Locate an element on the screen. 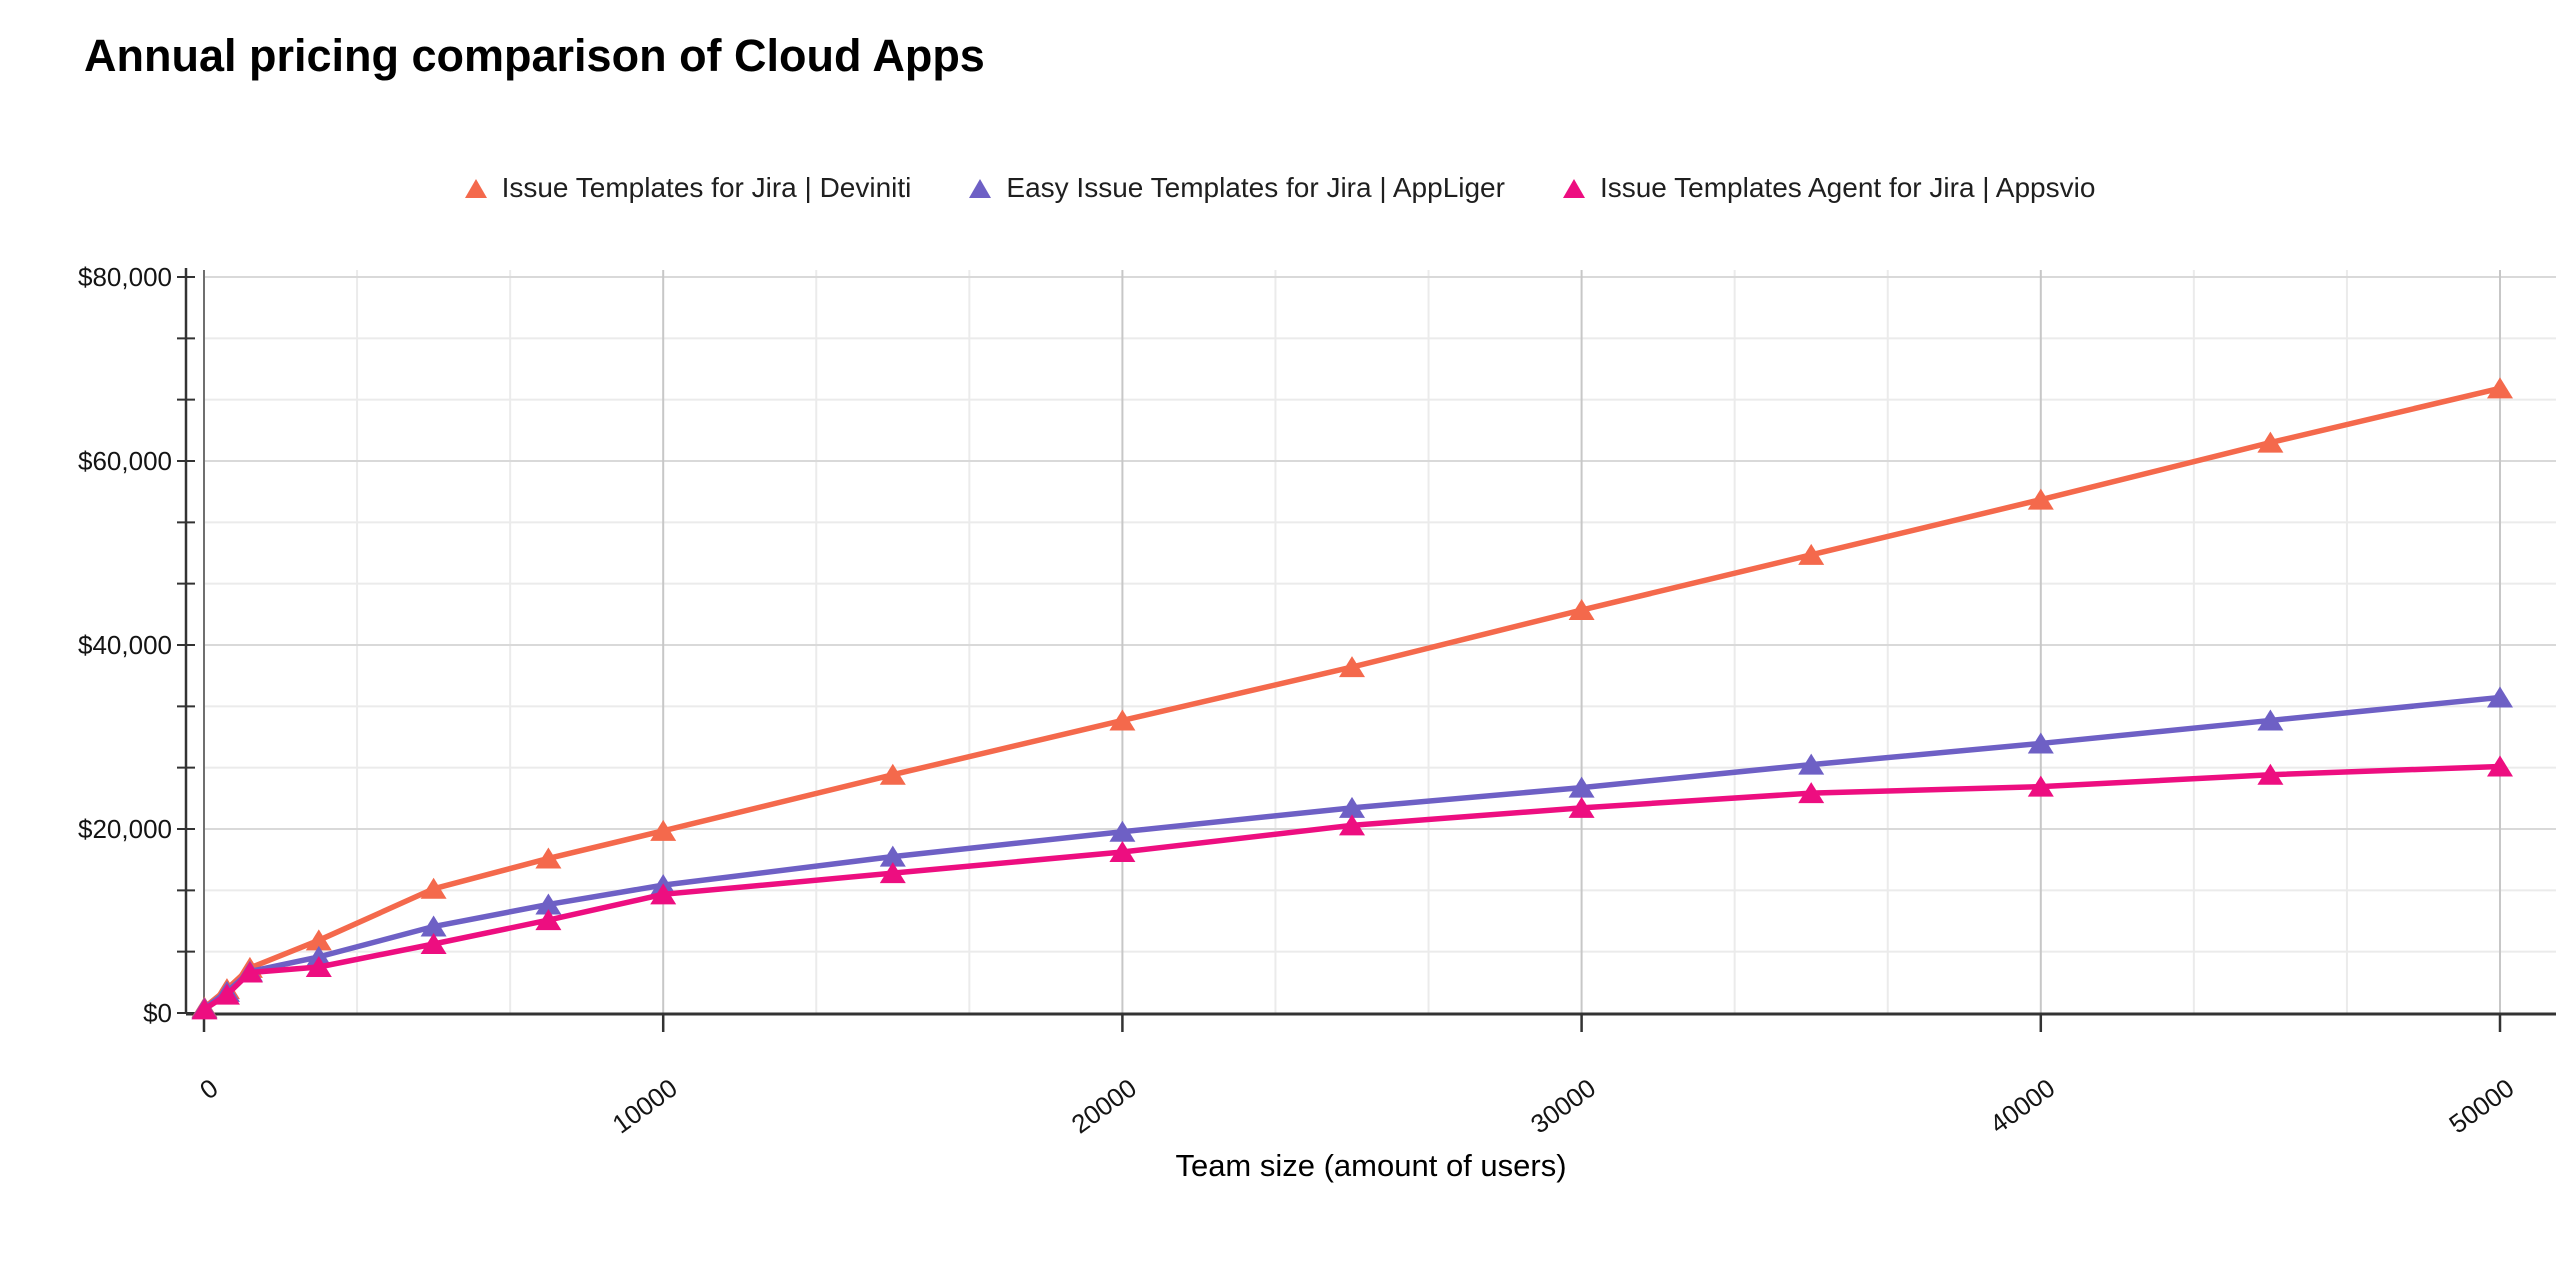 Image resolution: width=2560 pixels, height=1264 pixels. chart-title: Annual pricing comparison of Cloud Apps is located at coordinates (534, 55).